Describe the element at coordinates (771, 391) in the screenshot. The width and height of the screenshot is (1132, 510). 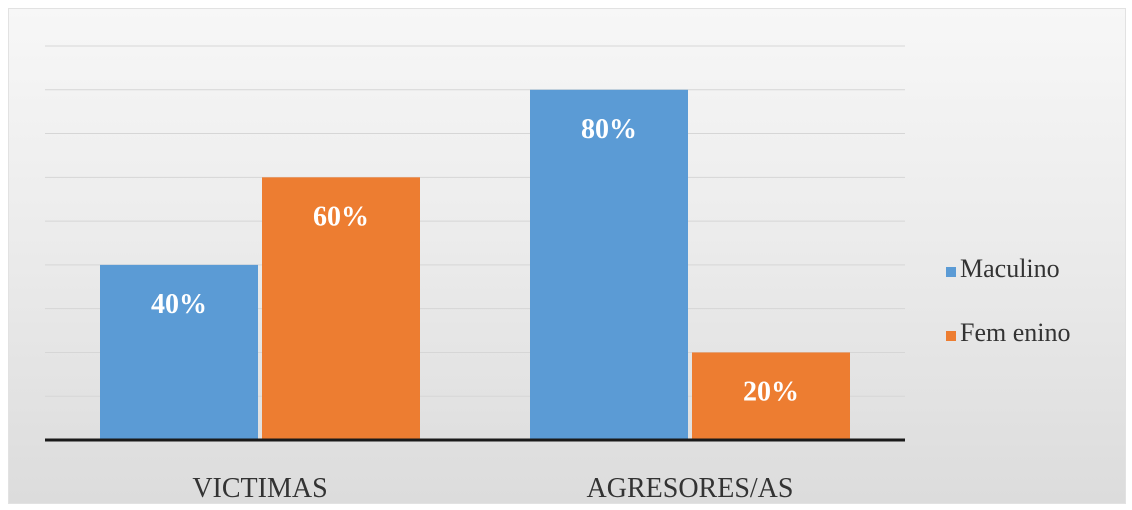
I see `data-label: 20%` at that location.